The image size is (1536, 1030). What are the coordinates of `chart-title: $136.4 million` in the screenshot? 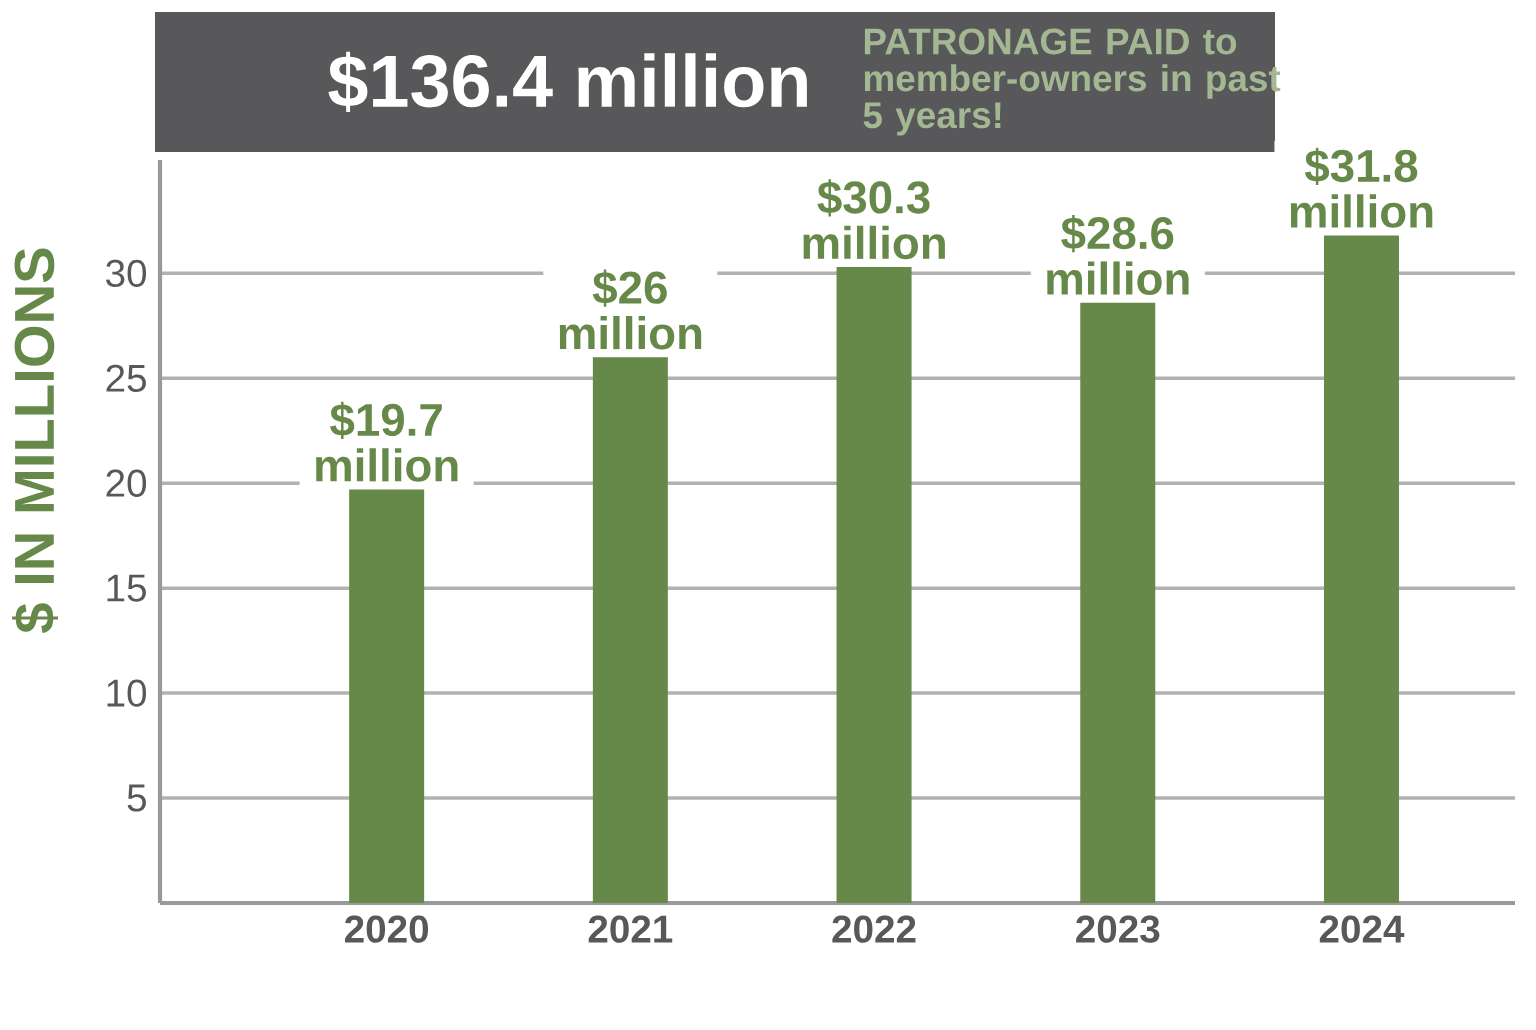 It's located at (567, 82).